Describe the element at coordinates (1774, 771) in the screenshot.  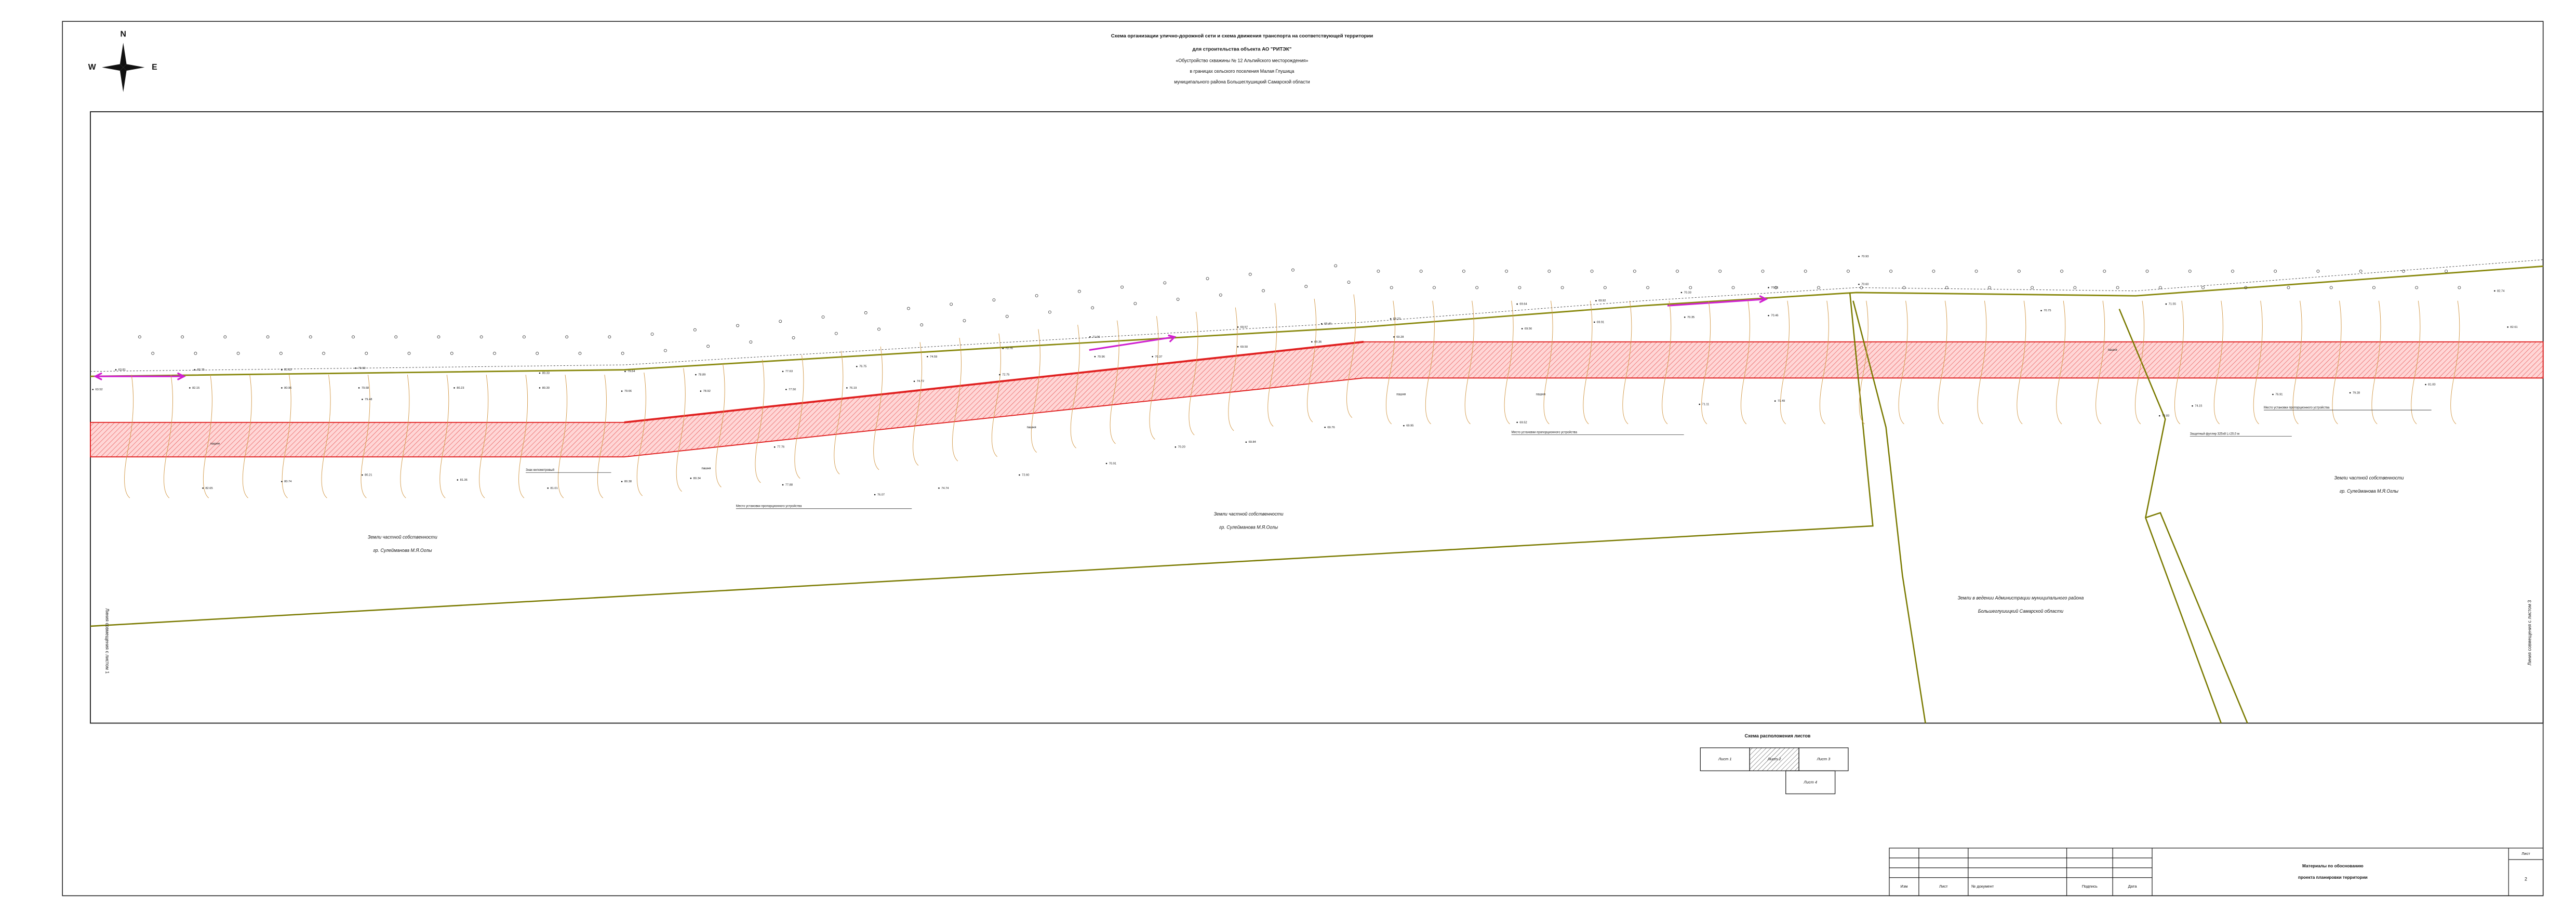
I see `sheet-scheme` at that location.